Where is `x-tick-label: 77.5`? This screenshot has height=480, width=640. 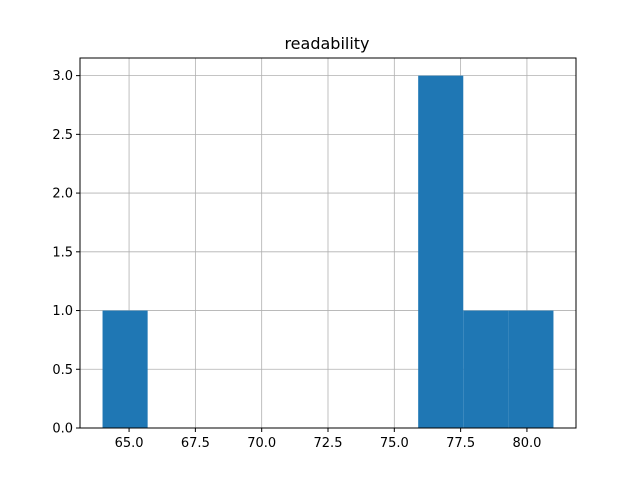 x-tick-label: 77.5 is located at coordinates (460, 443).